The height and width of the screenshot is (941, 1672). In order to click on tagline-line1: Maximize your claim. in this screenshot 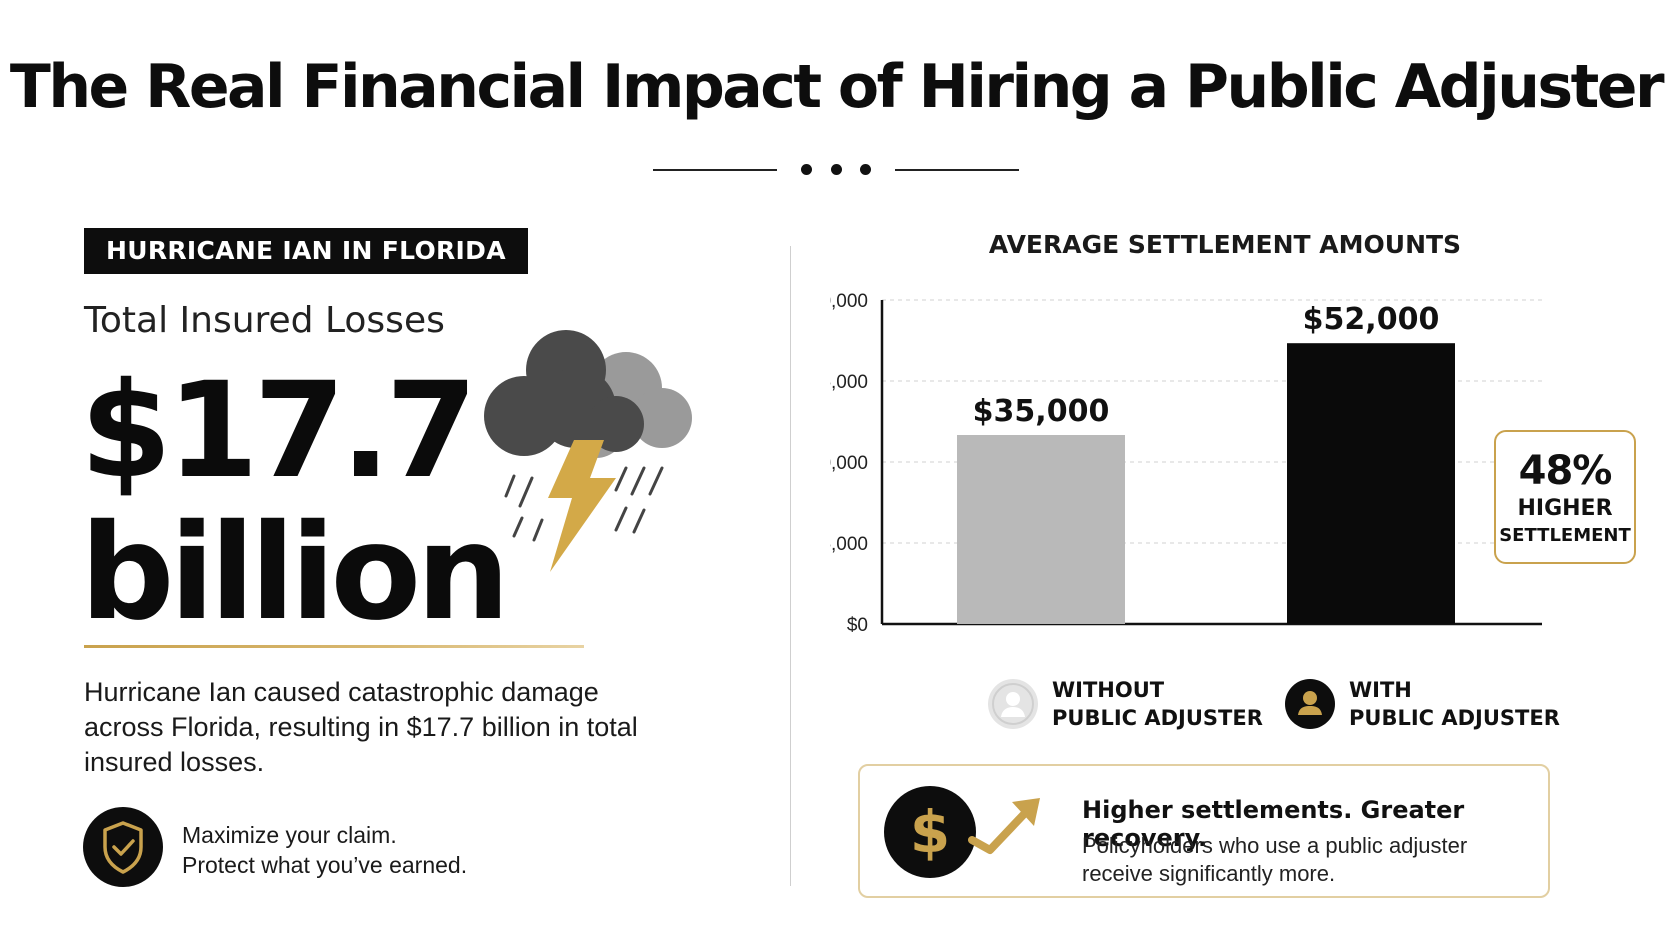, I will do `click(289, 835)`.